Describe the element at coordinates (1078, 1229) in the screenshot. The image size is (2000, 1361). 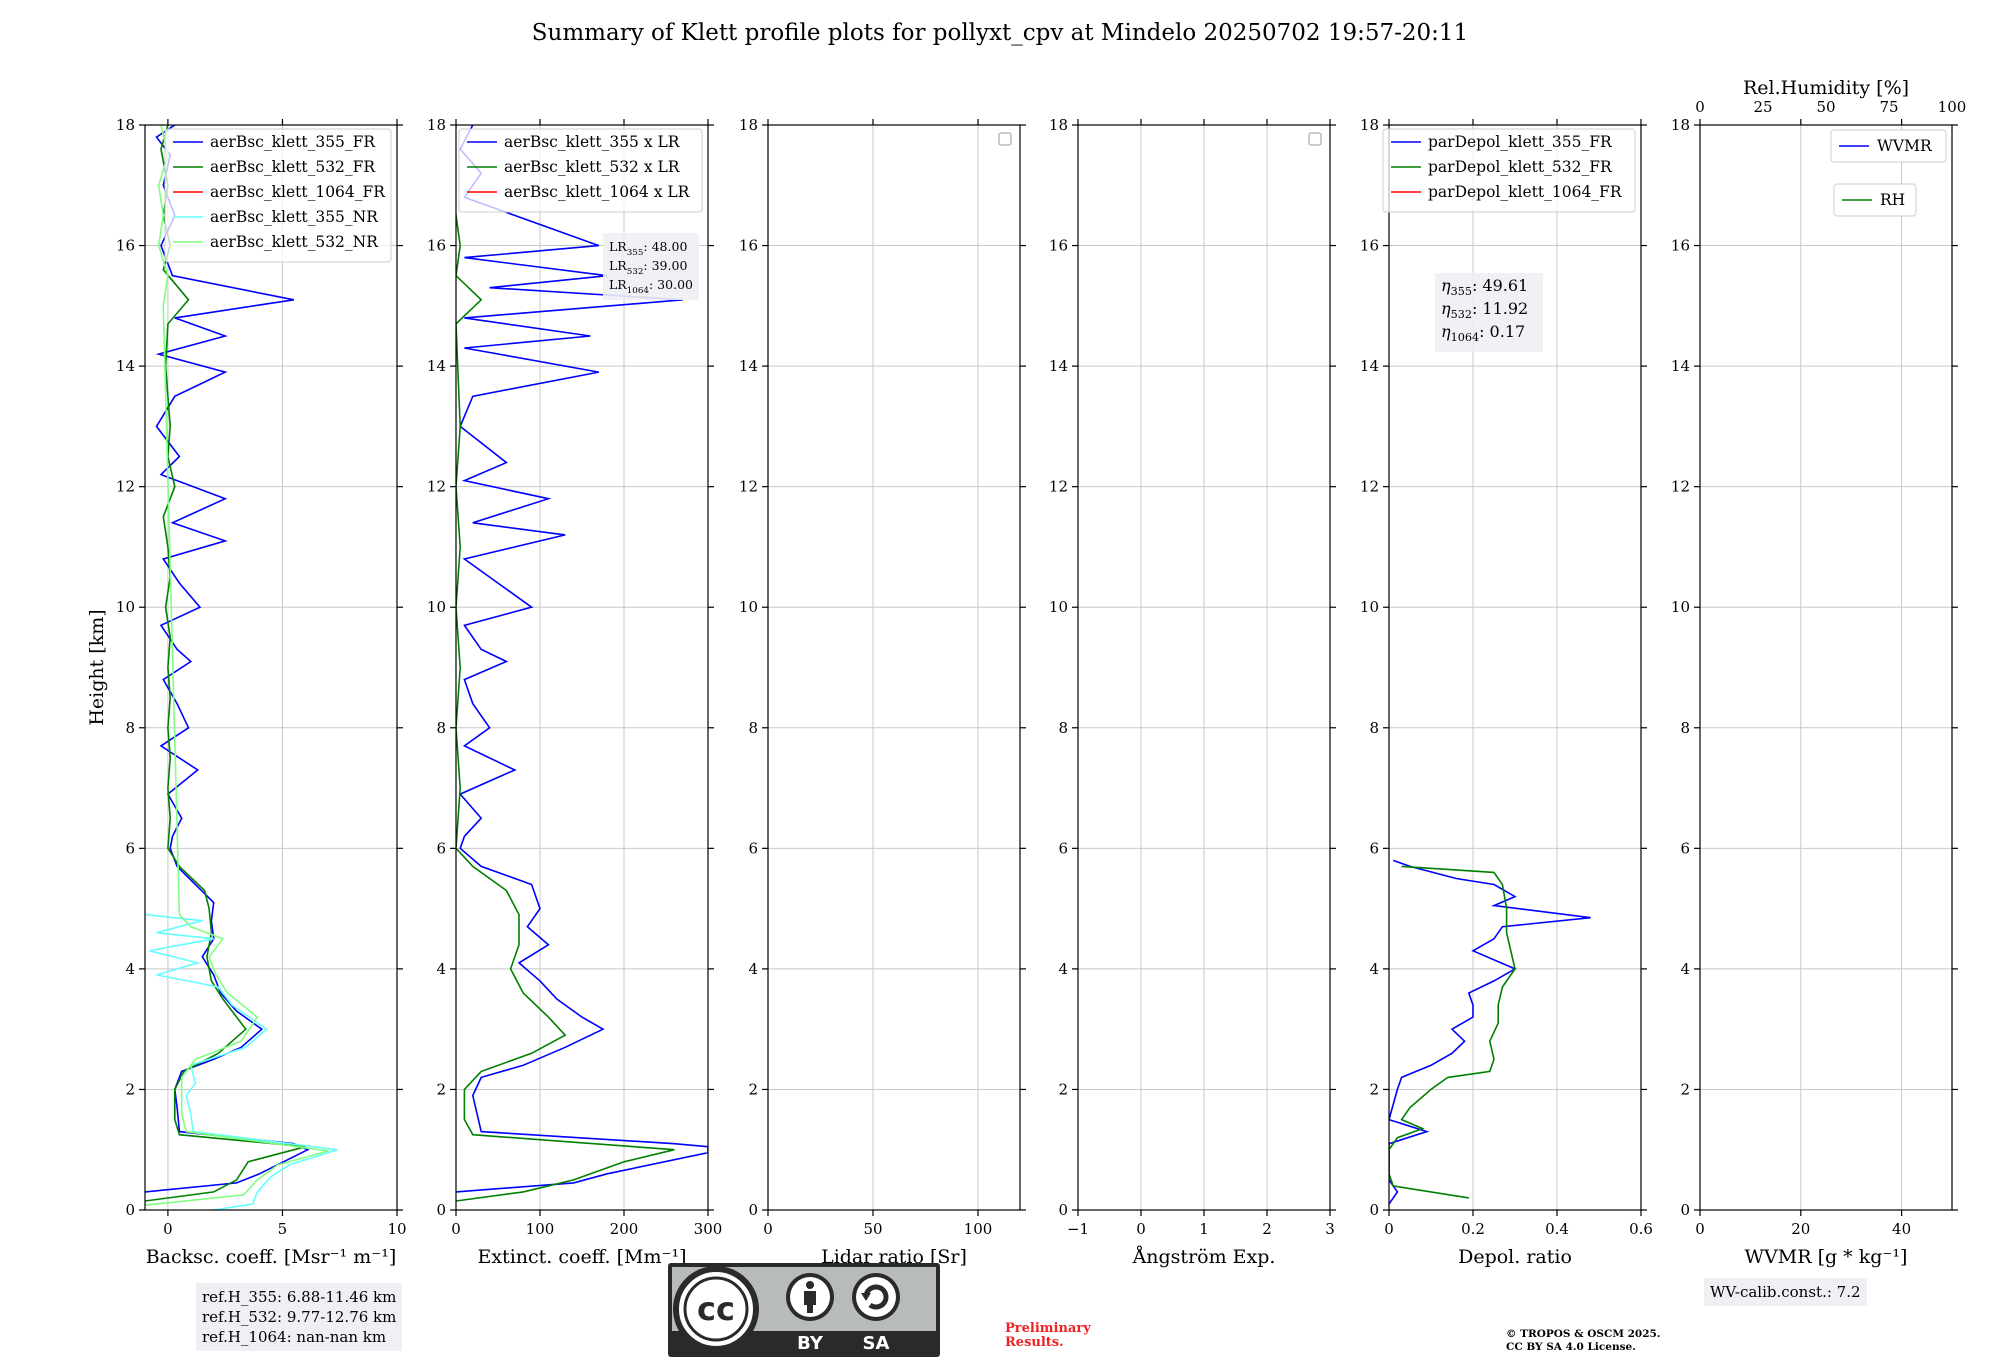
I see `x-tick-label: −1` at that location.